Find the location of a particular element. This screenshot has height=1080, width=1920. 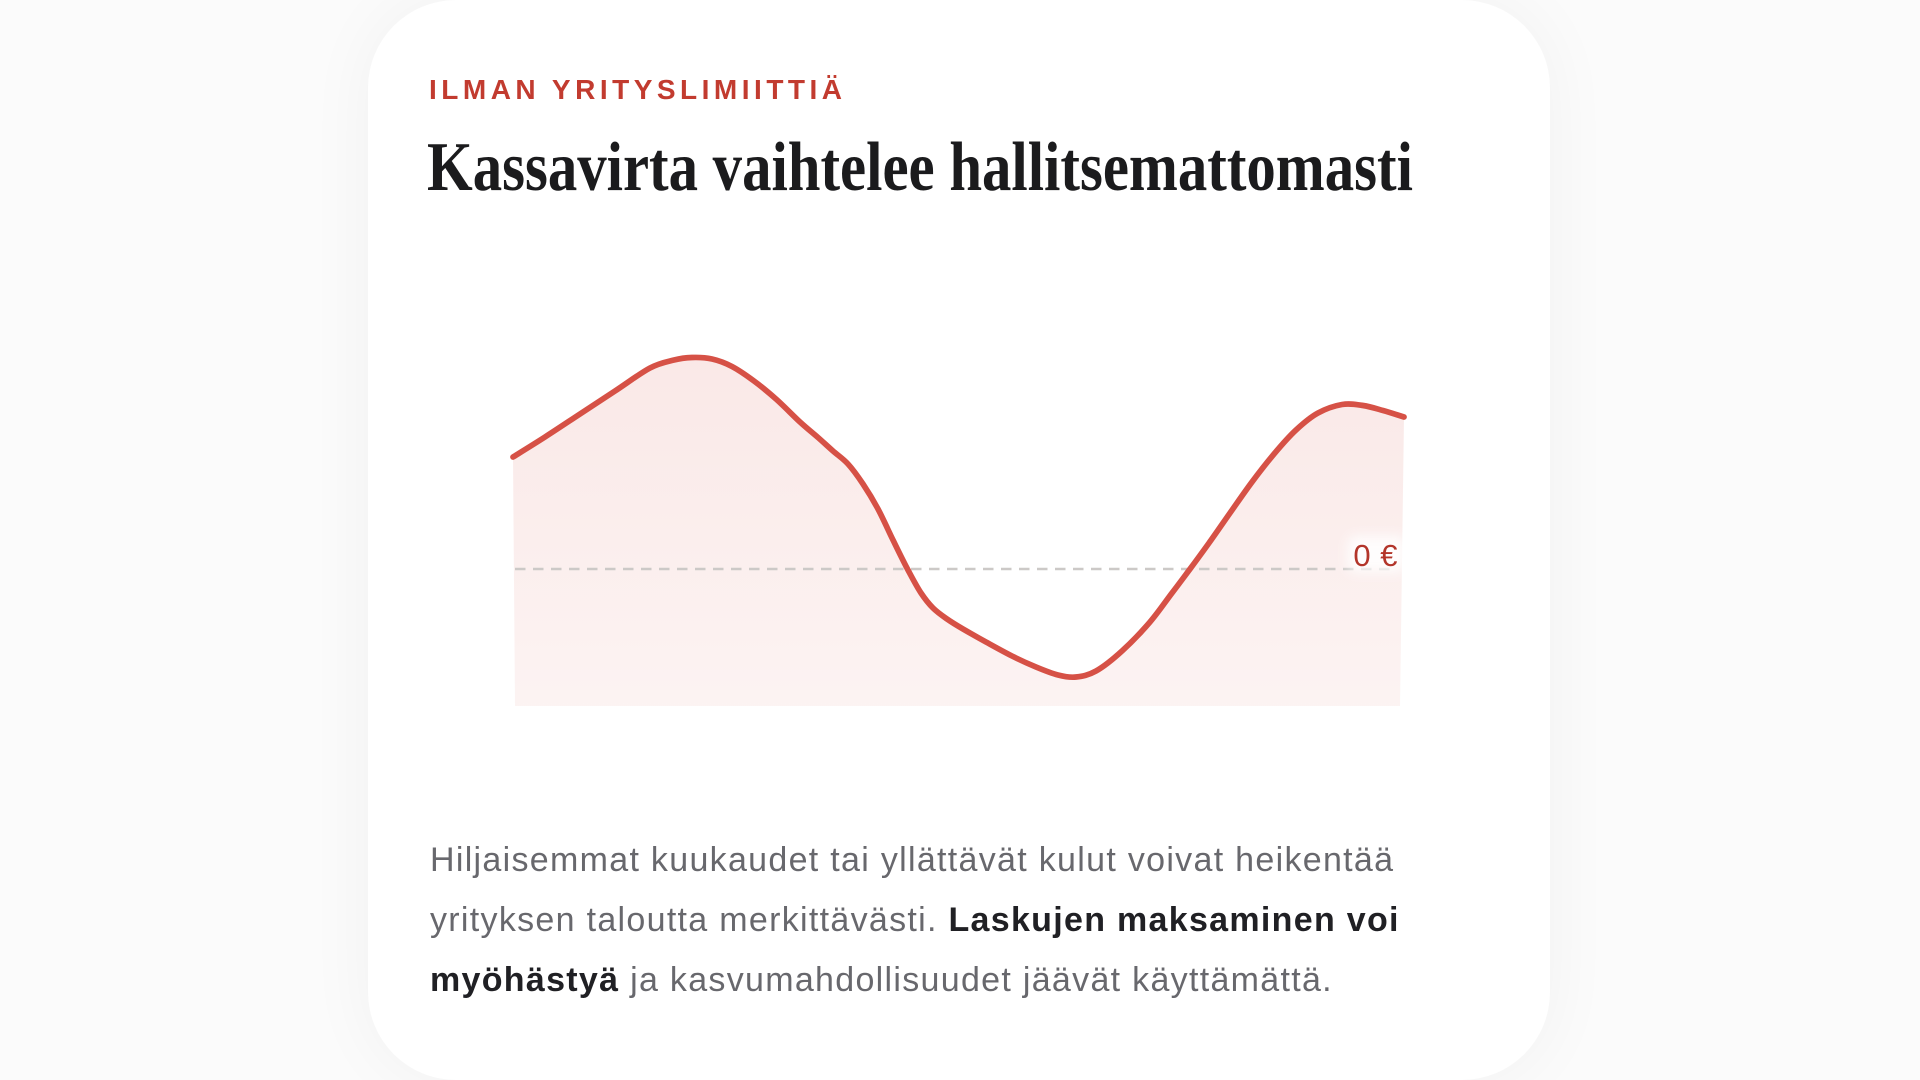

svg-text: 0 € is located at coordinates (1375, 555).